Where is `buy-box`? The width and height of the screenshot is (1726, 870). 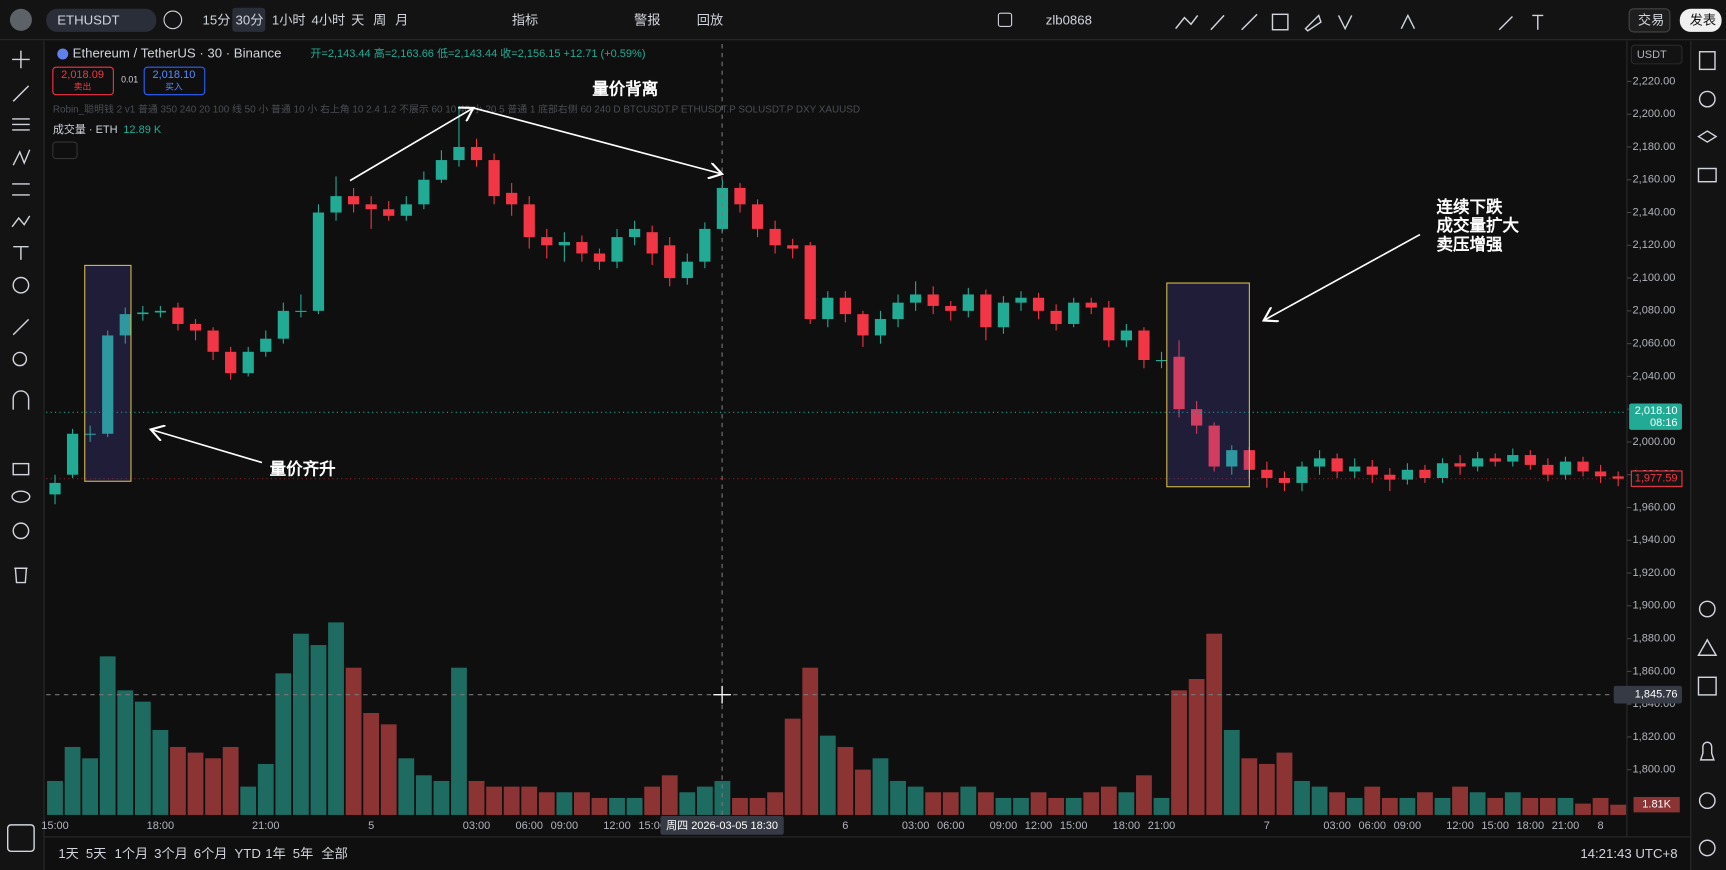 buy-box is located at coordinates (174, 81).